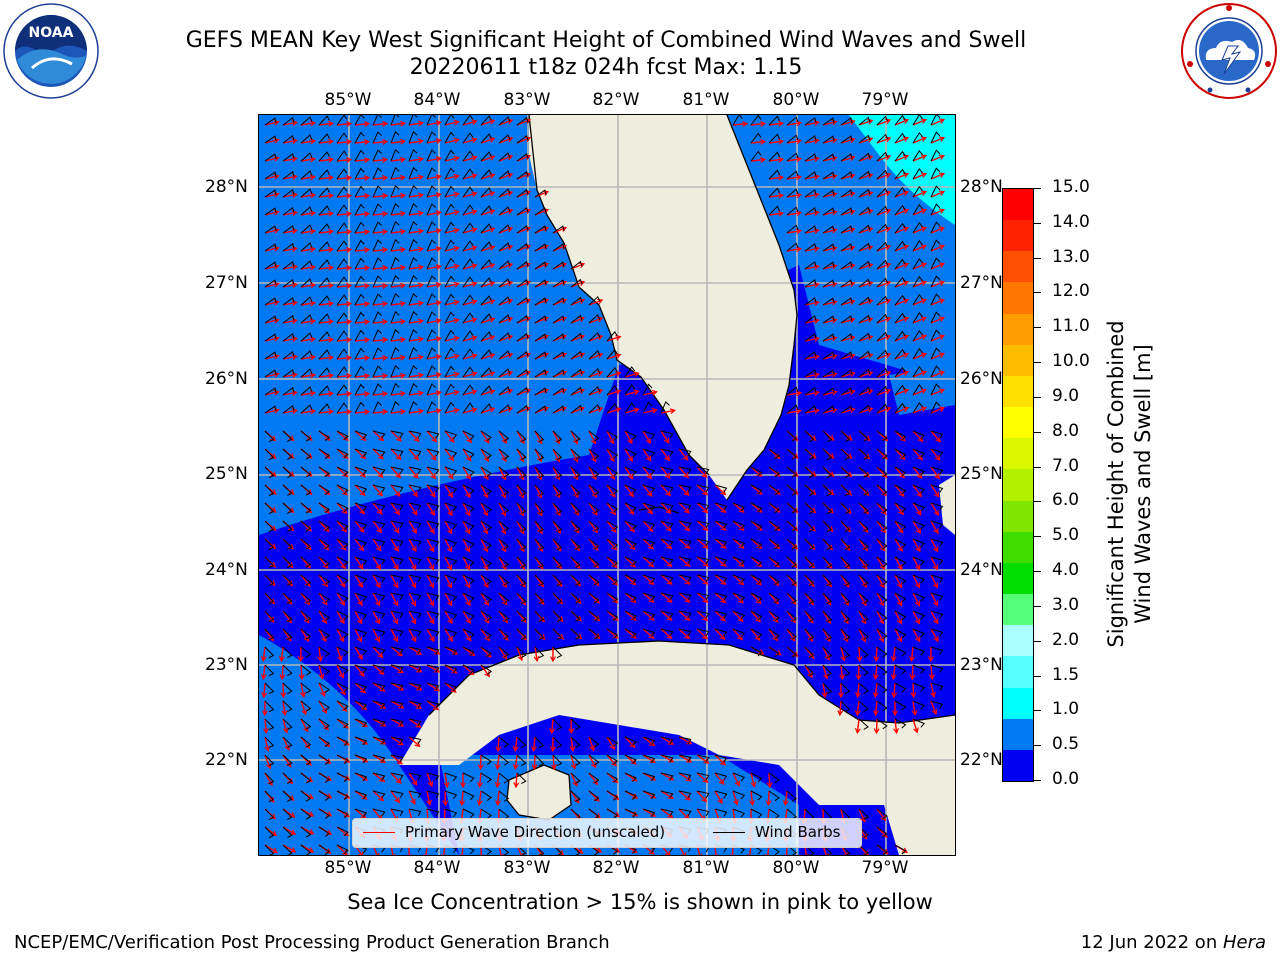  What do you see at coordinates (1066, 465) in the screenshot?
I see `colorbar-tick-label: 7.0` at bounding box center [1066, 465].